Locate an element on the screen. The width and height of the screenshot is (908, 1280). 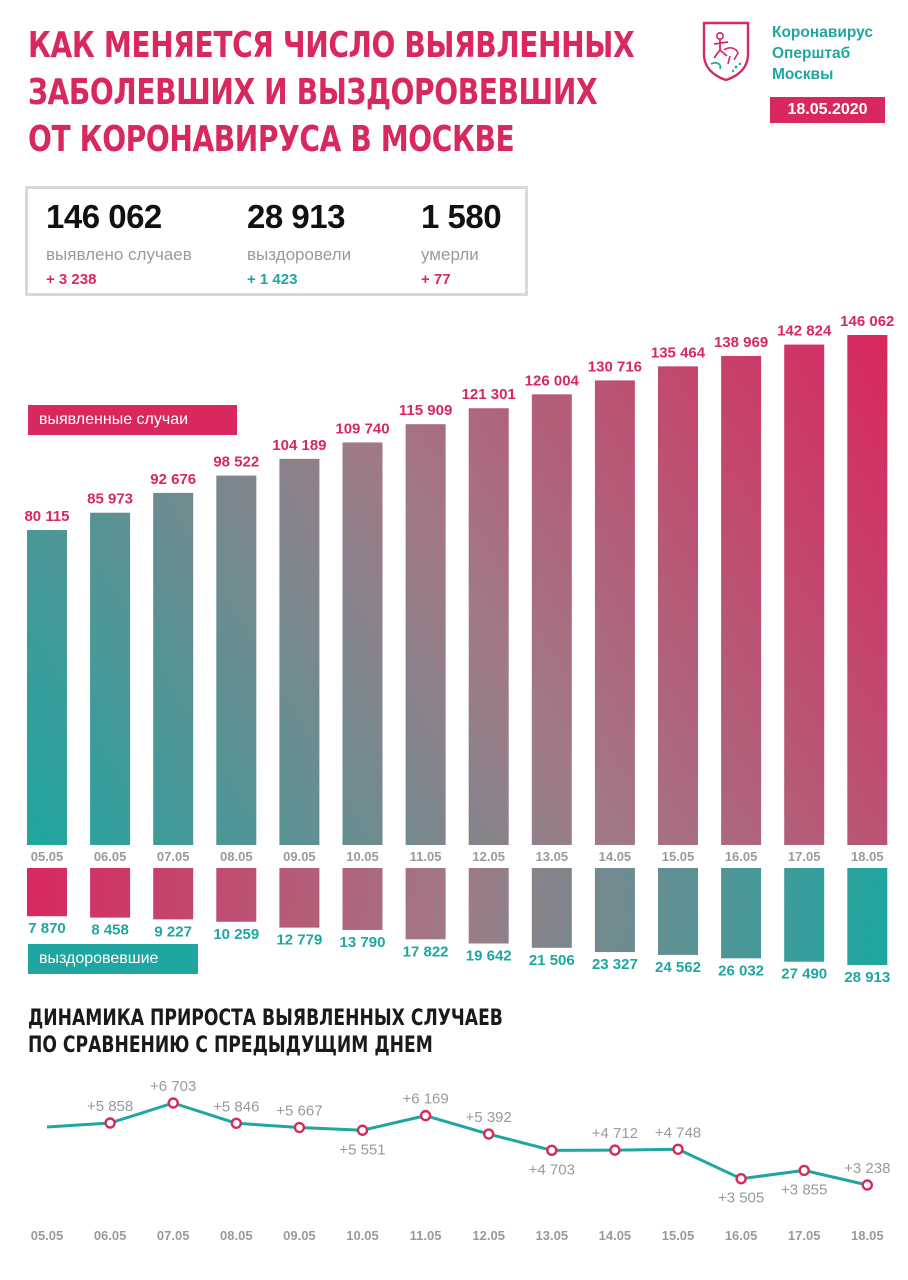
bar-date-label-14.05: 14.05 is located at coordinates (615, 856).